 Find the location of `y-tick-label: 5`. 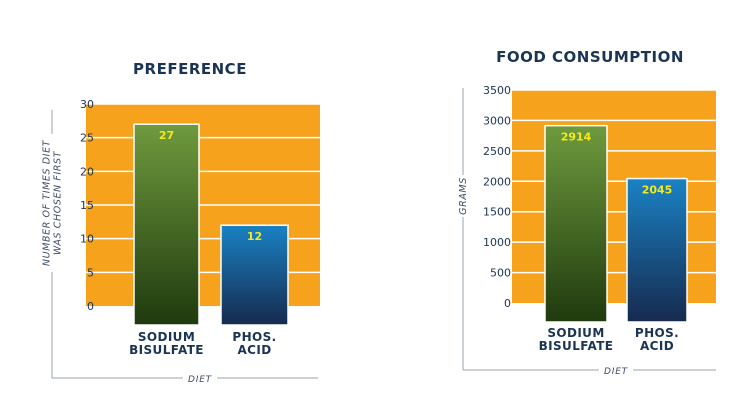

y-tick-label: 5 is located at coordinates (90, 272).